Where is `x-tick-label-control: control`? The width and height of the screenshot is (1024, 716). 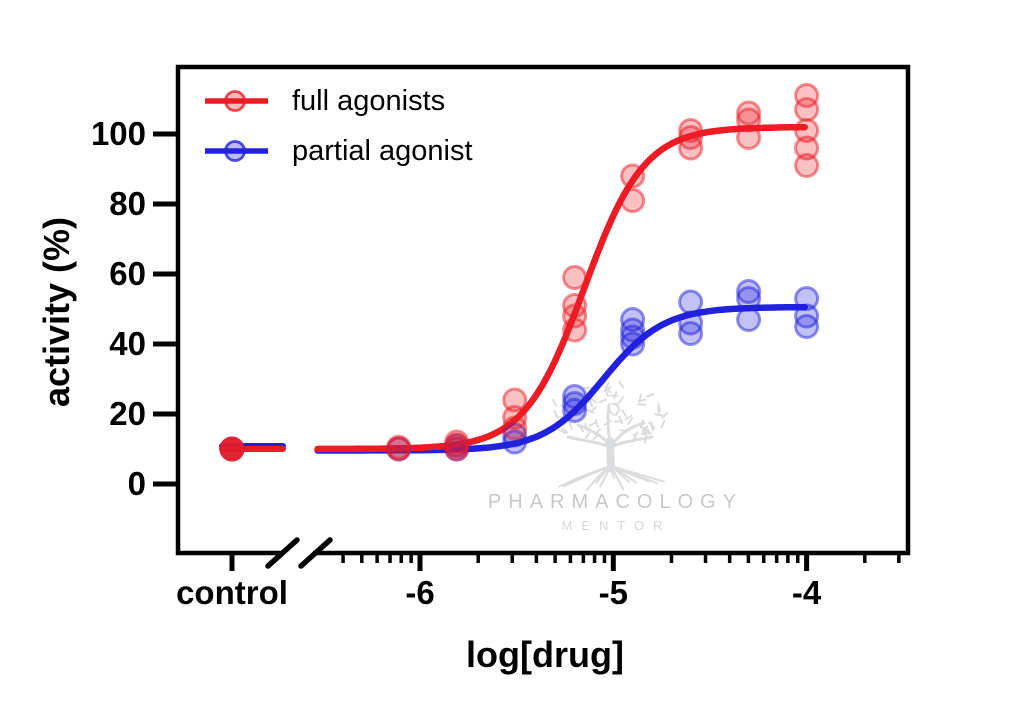
x-tick-label-control: control is located at coordinates (232, 592).